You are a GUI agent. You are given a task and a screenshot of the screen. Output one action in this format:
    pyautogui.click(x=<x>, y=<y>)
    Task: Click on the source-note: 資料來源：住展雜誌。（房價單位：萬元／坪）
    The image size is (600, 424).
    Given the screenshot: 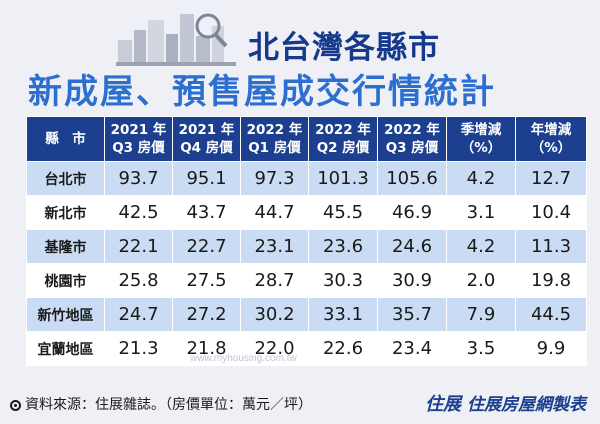 What is the action you would take?
    pyautogui.click(x=161, y=404)
    